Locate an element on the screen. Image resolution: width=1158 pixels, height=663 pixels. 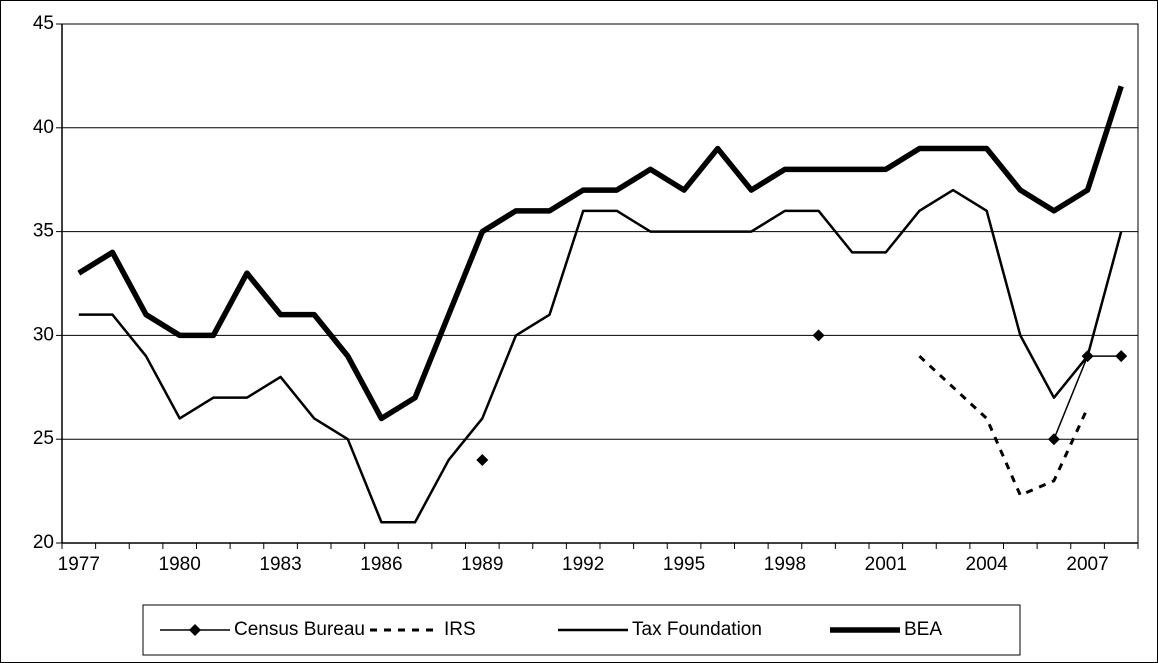
legend-label: Census Bureau is located at coordinates (299, 629).